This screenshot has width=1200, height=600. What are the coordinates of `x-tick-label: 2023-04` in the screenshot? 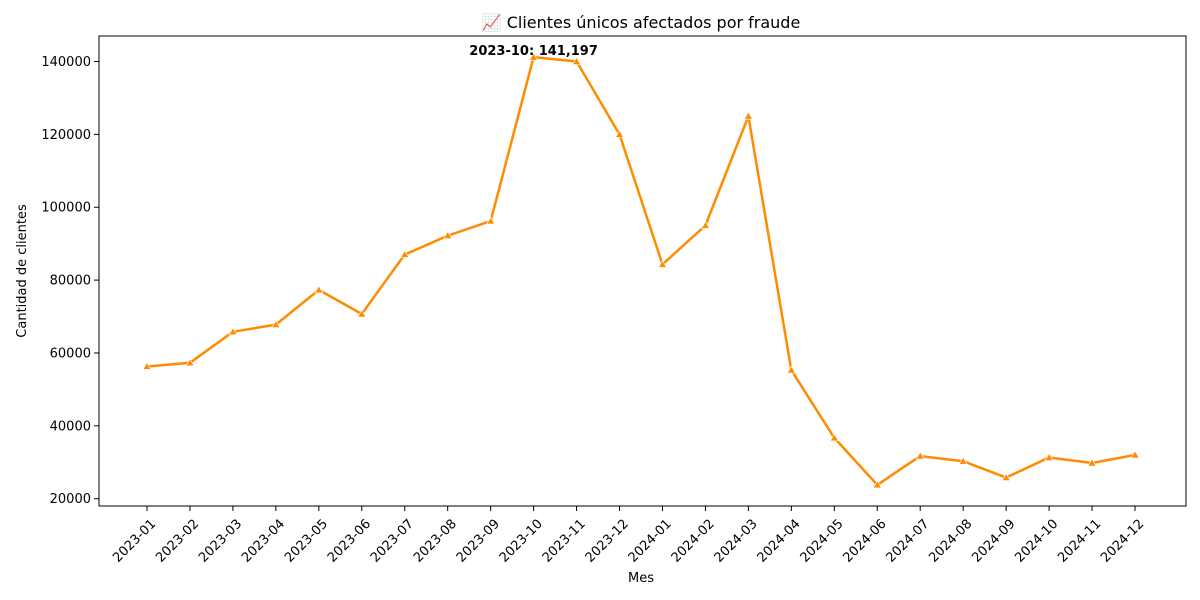 It's located at (263, 541).